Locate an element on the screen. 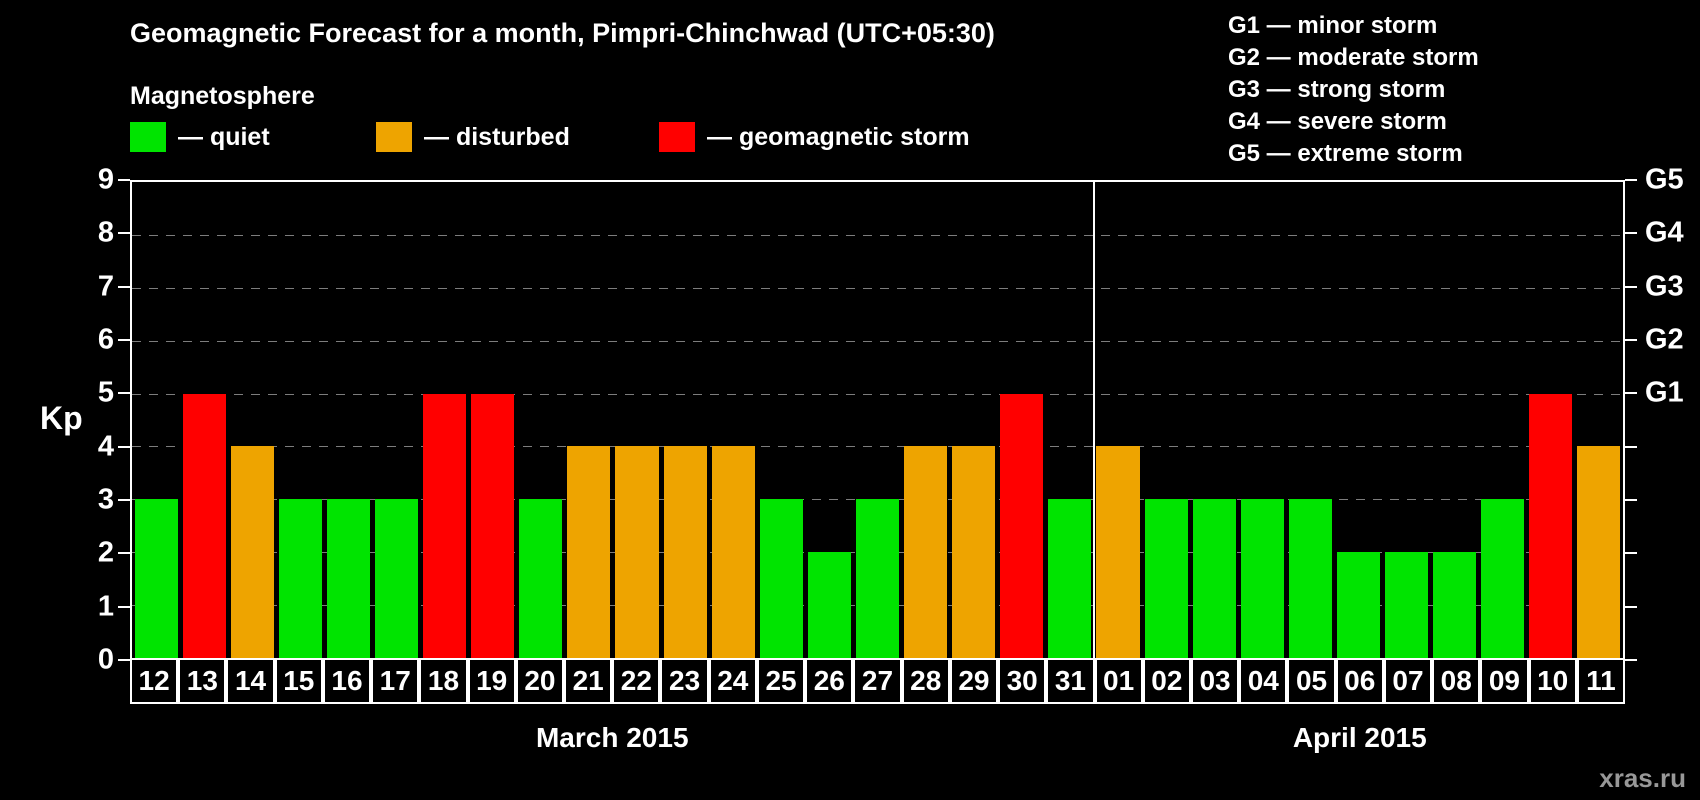  day-label: 02 is located at coordinates (1166, 681).